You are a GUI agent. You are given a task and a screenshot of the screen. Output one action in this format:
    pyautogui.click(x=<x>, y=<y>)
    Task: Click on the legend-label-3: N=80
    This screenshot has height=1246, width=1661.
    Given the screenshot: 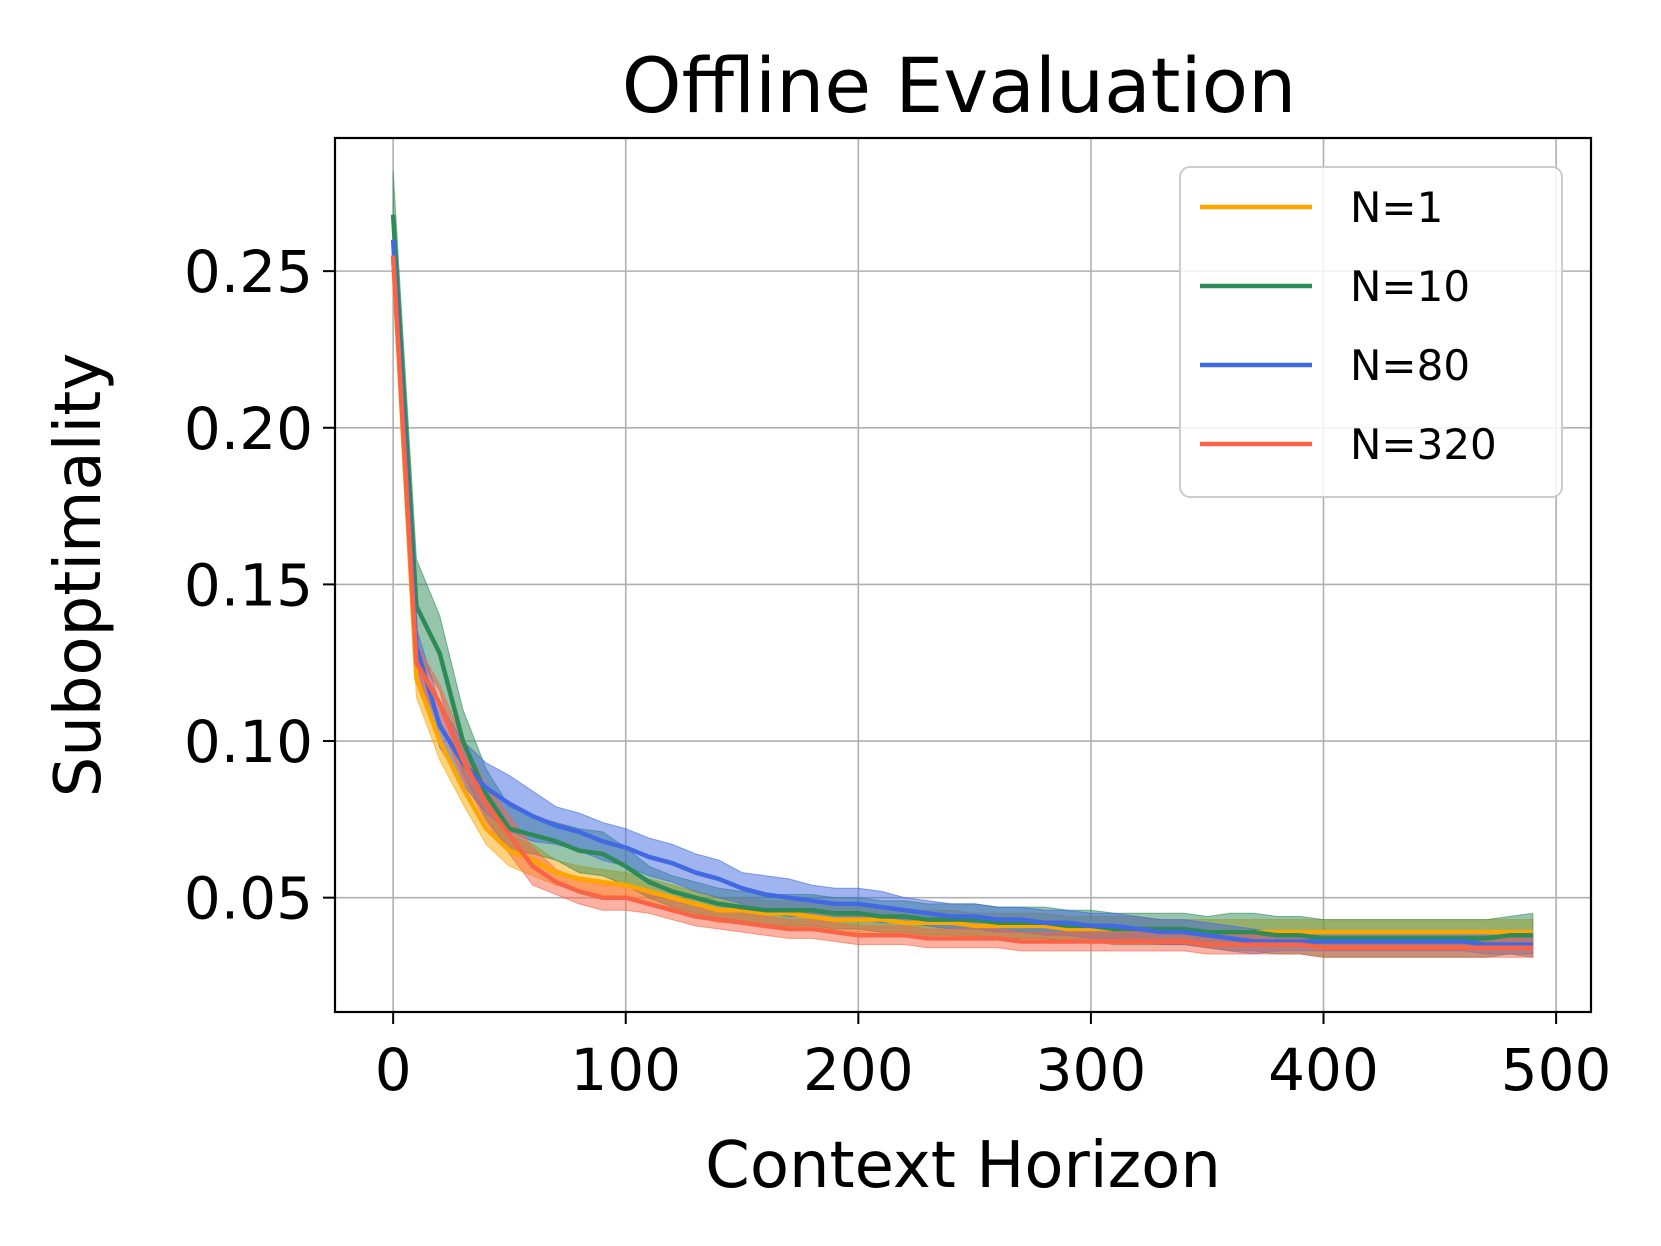 What is the action you would take?
    pyautogui.click(x=1410, y=365)
    